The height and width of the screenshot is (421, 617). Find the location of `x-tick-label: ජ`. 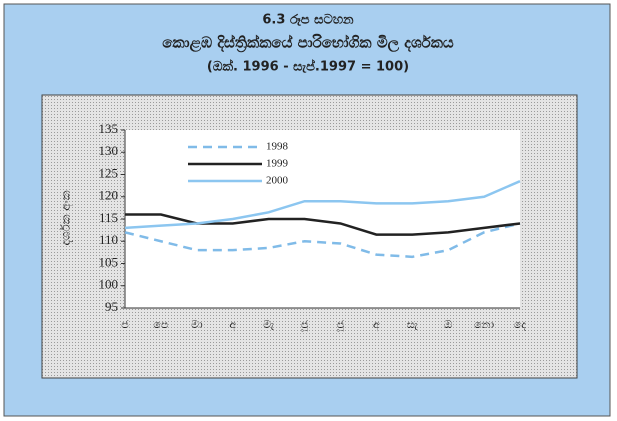

x-tick-label: ජ is located at coordinates (125, 324).